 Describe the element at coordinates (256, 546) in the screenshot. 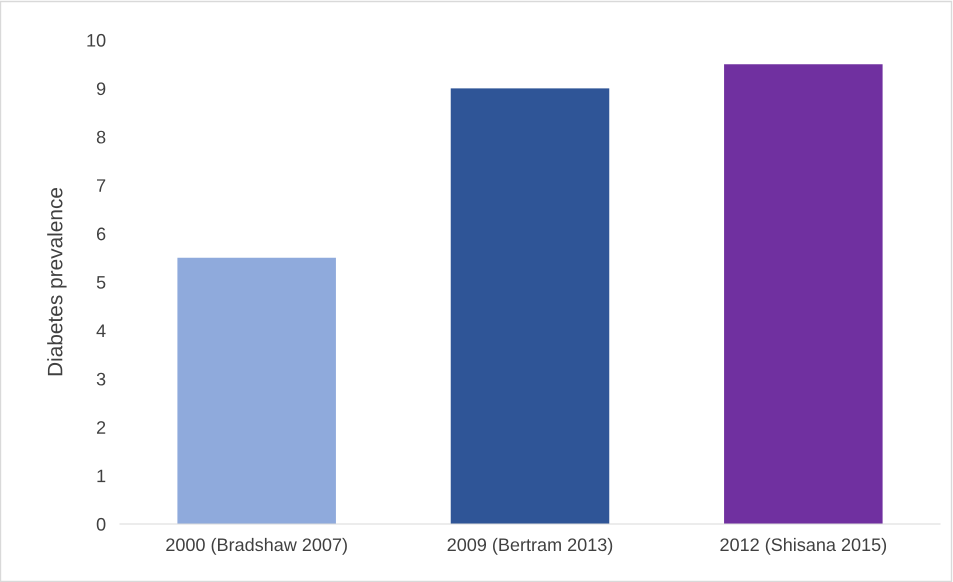

I see `x-tick-label: 2000 (Bradshaw 2007)` at that location.